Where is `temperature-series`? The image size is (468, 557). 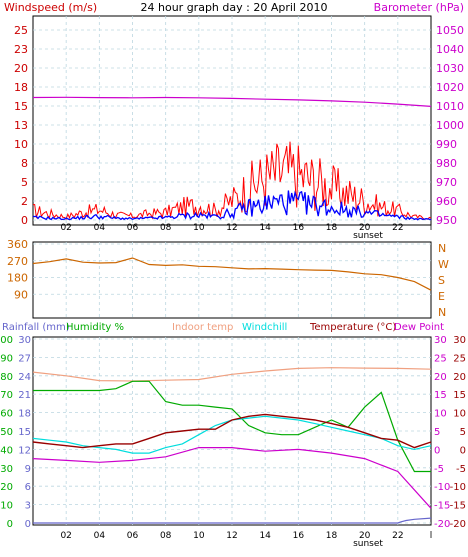
temperature-series is located at coordinates (232, 431).